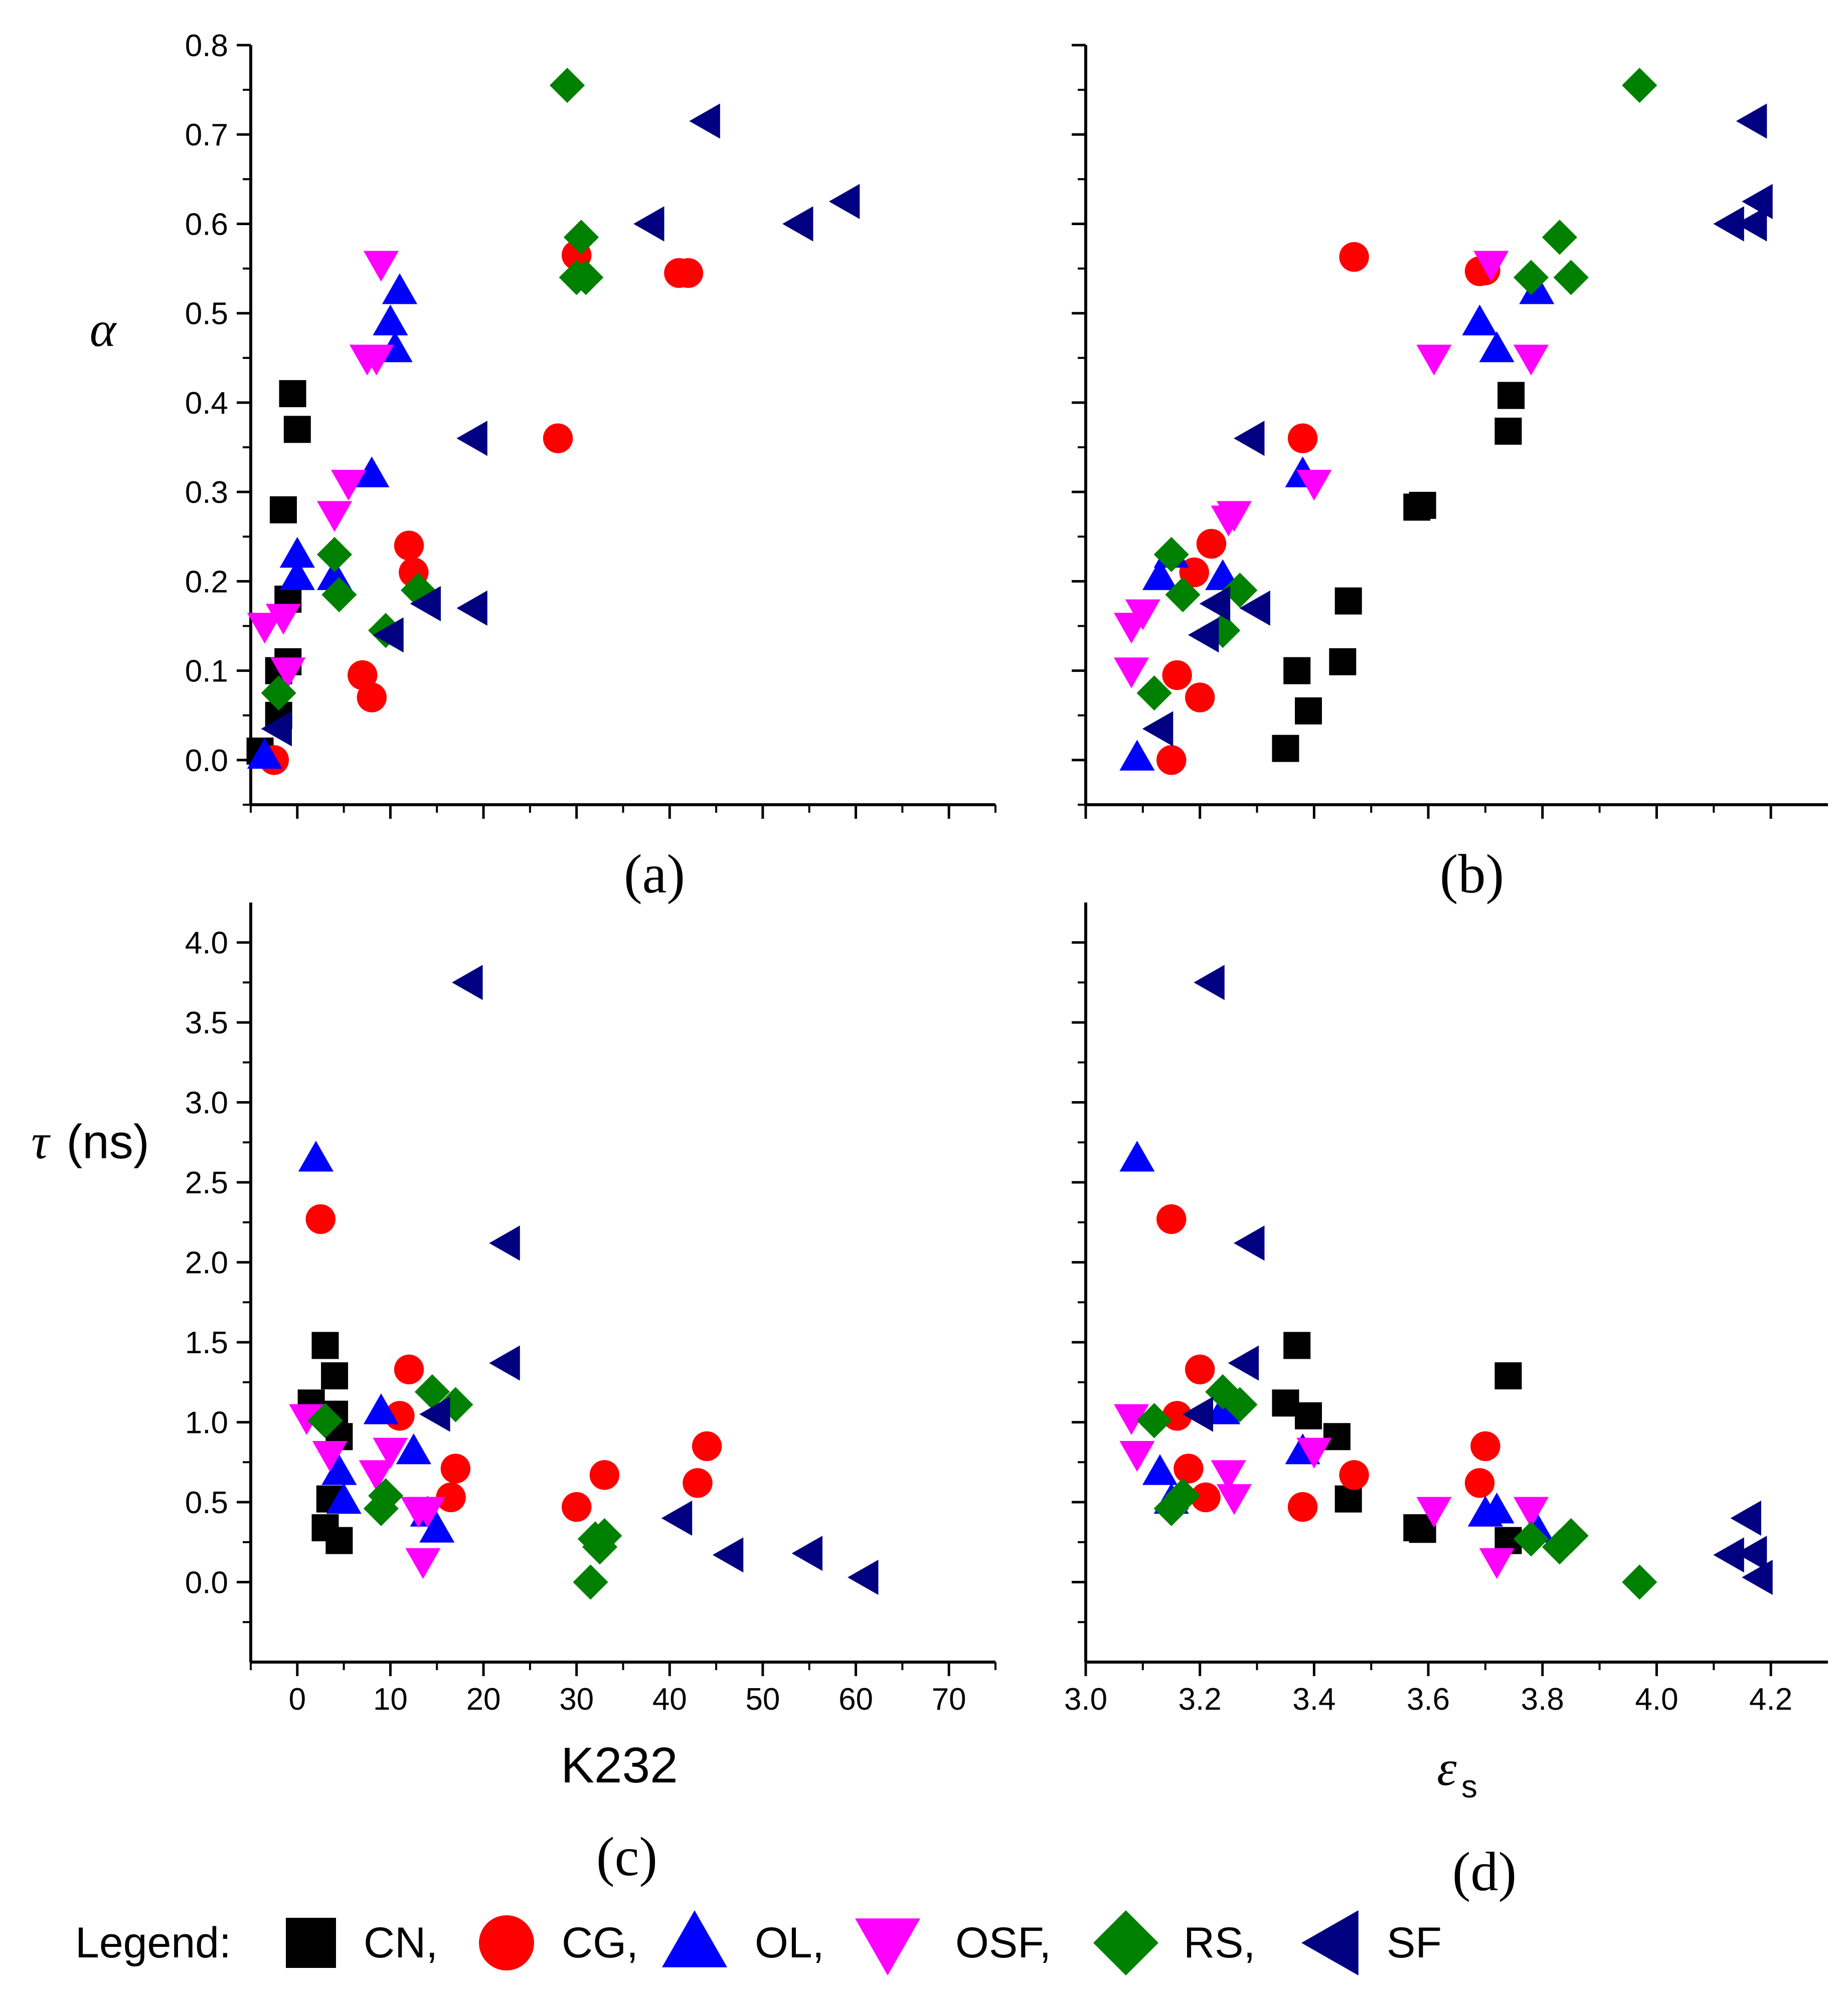  What do you see at coordinates (206, 671) in the screenshot?
I see `y-tick-label: 0.1` at bounding box center [206, 671].